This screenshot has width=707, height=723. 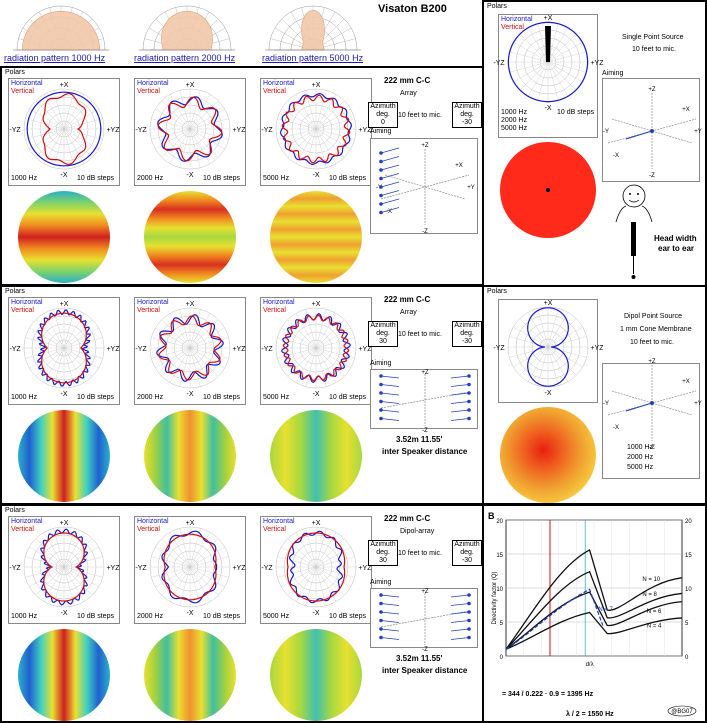 I want to click on vertical-curve, so click(x=190, y=129).